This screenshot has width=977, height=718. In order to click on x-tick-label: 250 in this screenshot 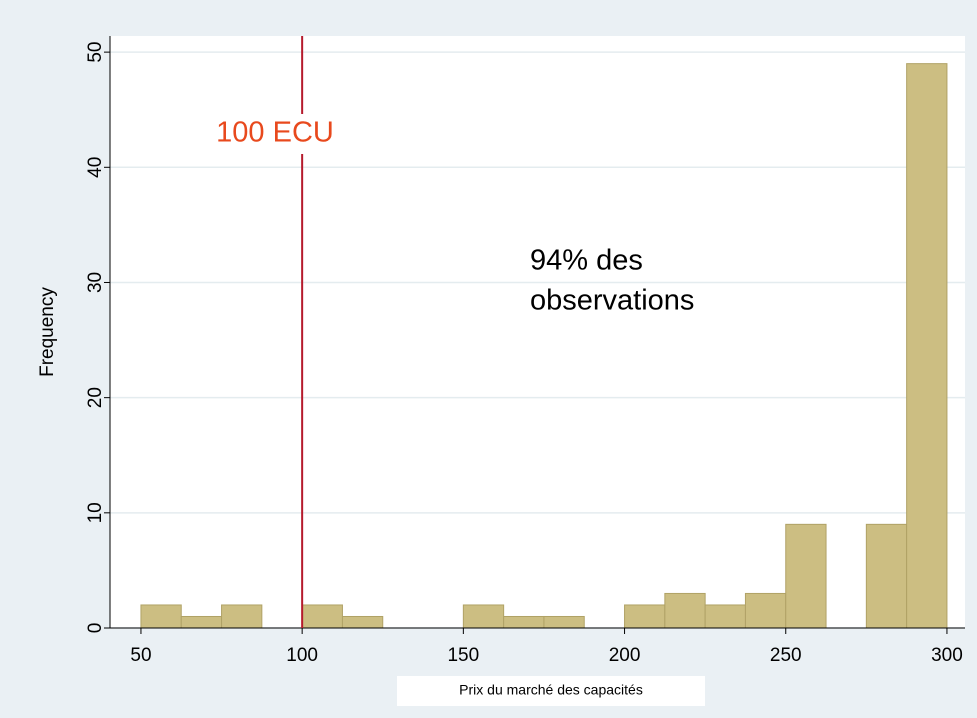, I will do `click(786, 655)`.